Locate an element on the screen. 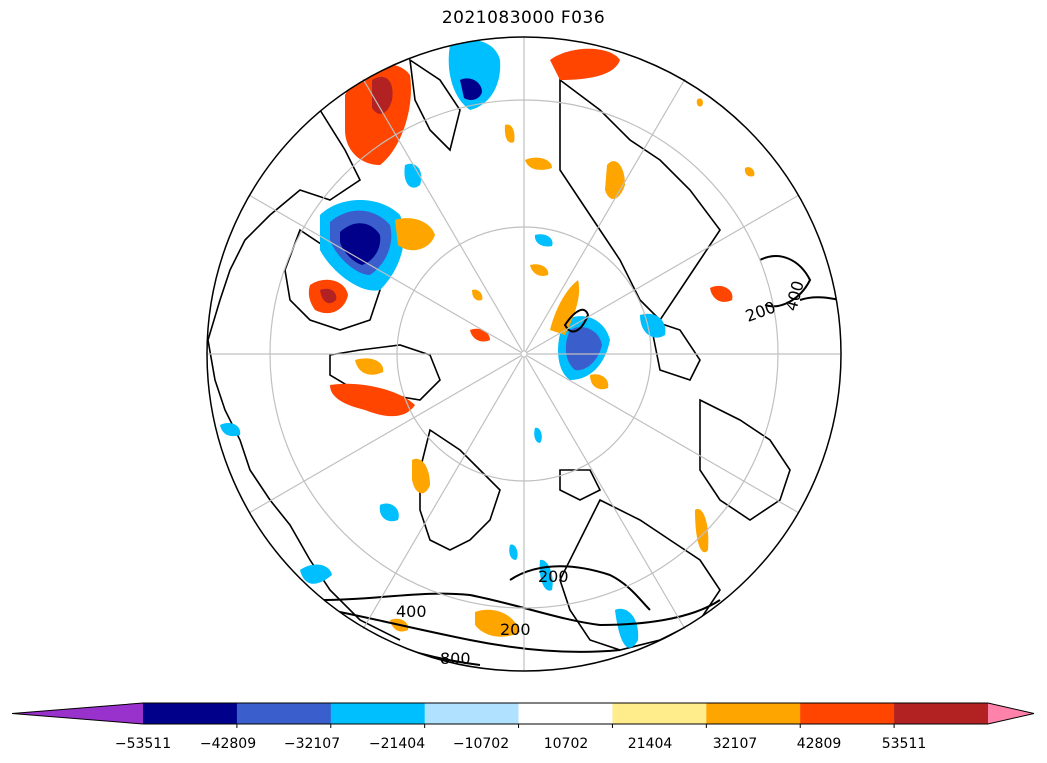 Image resolution: width=1047 pixels, height=763 pixels. colorbar-extend-min is located at coordinates (77, 713).